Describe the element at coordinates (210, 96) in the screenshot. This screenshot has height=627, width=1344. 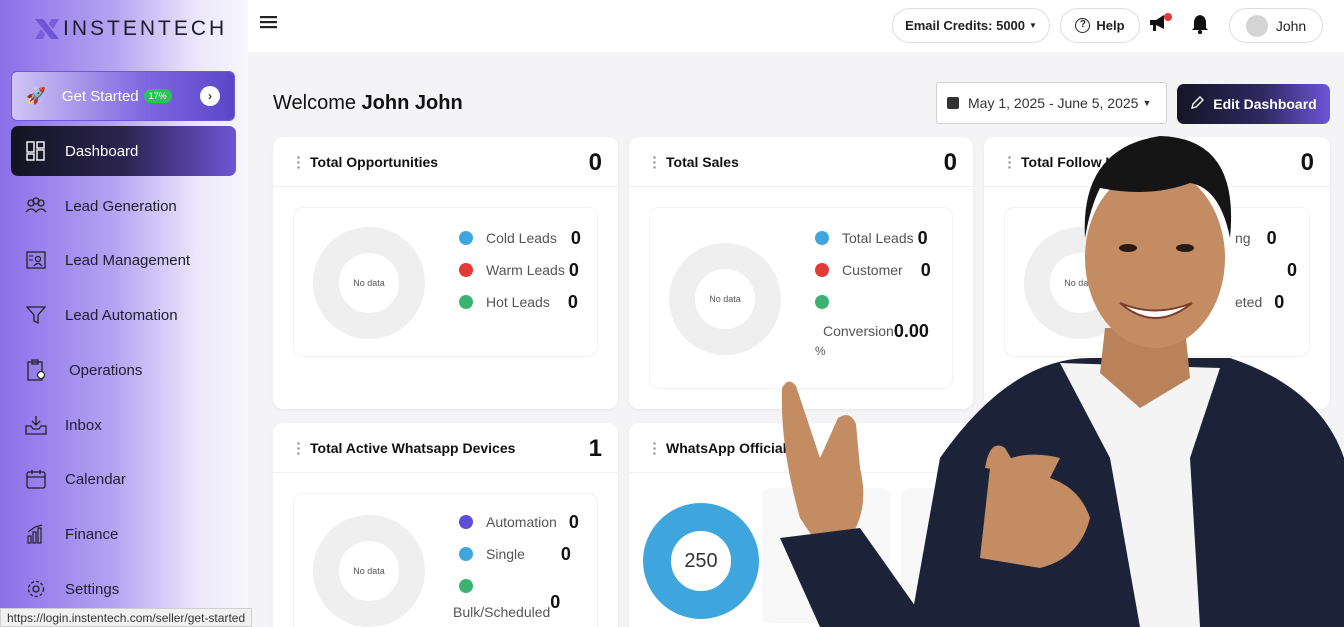
I see `chevron-right-icon: ›` at that location.